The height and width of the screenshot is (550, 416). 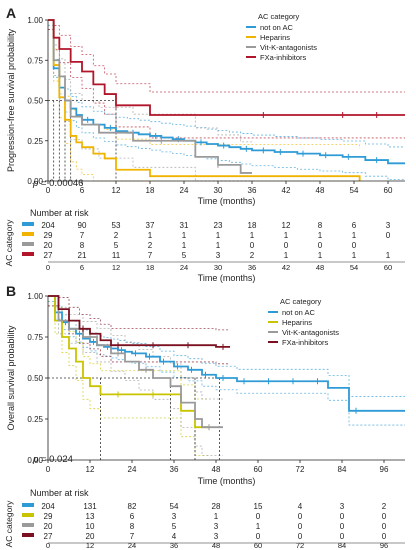 I want to click on risk-count: 53, so click(x=116, y=225).